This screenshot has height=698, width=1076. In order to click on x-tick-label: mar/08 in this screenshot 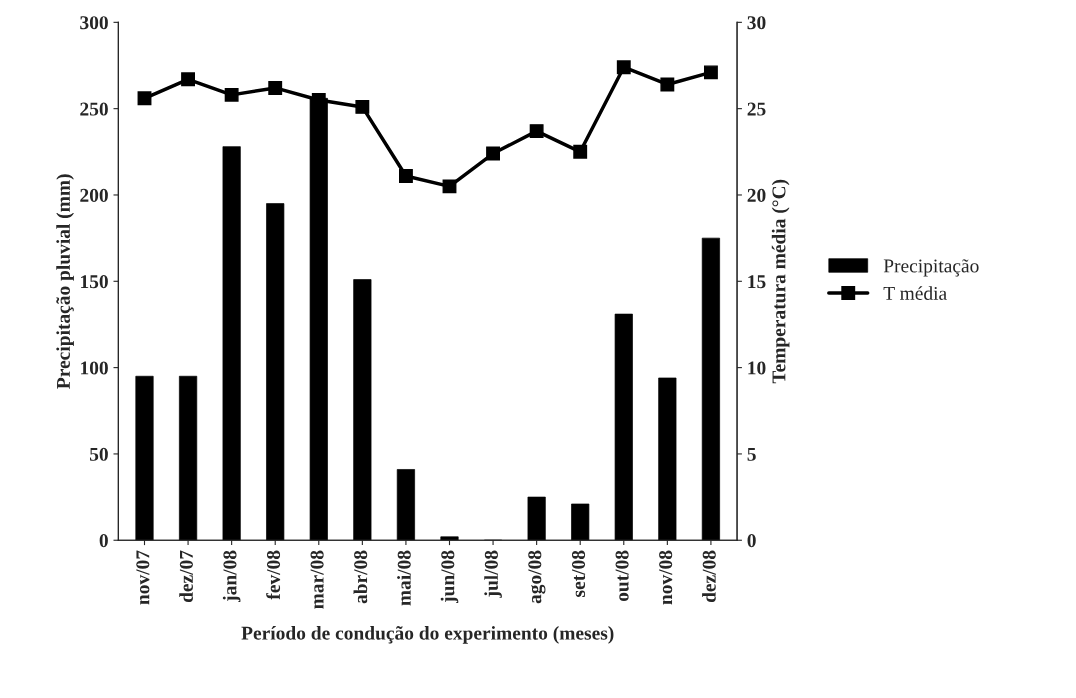, I will do `click(317, 579)`.